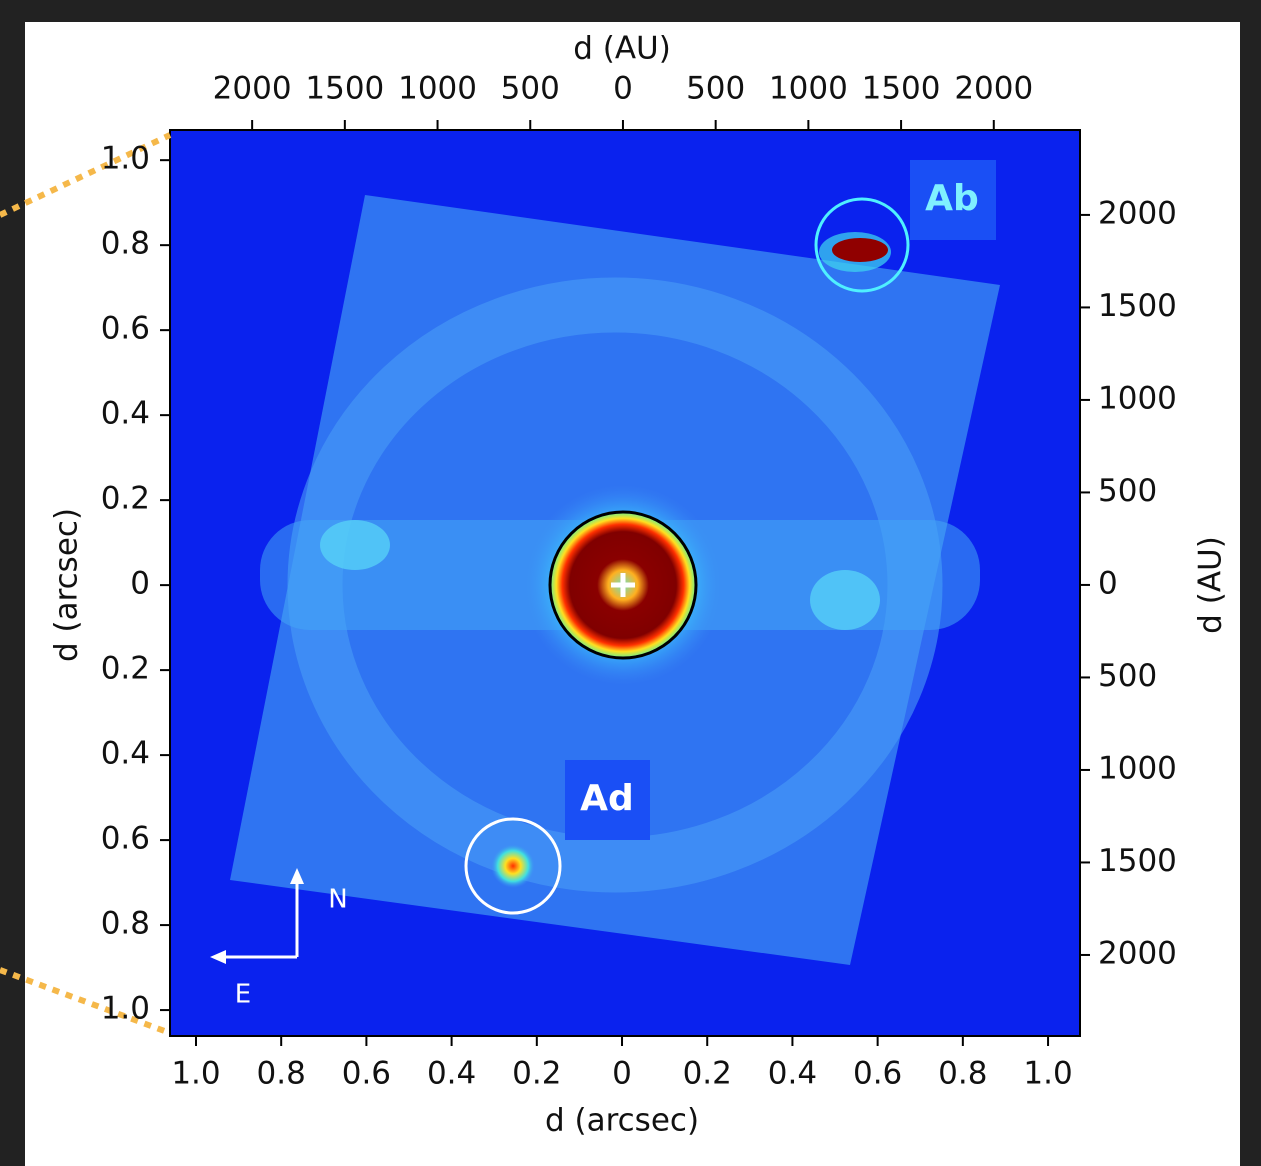 This screenshot has width=1261, height=1166. I want to click on label-ab: Ab, so click(952, 198).